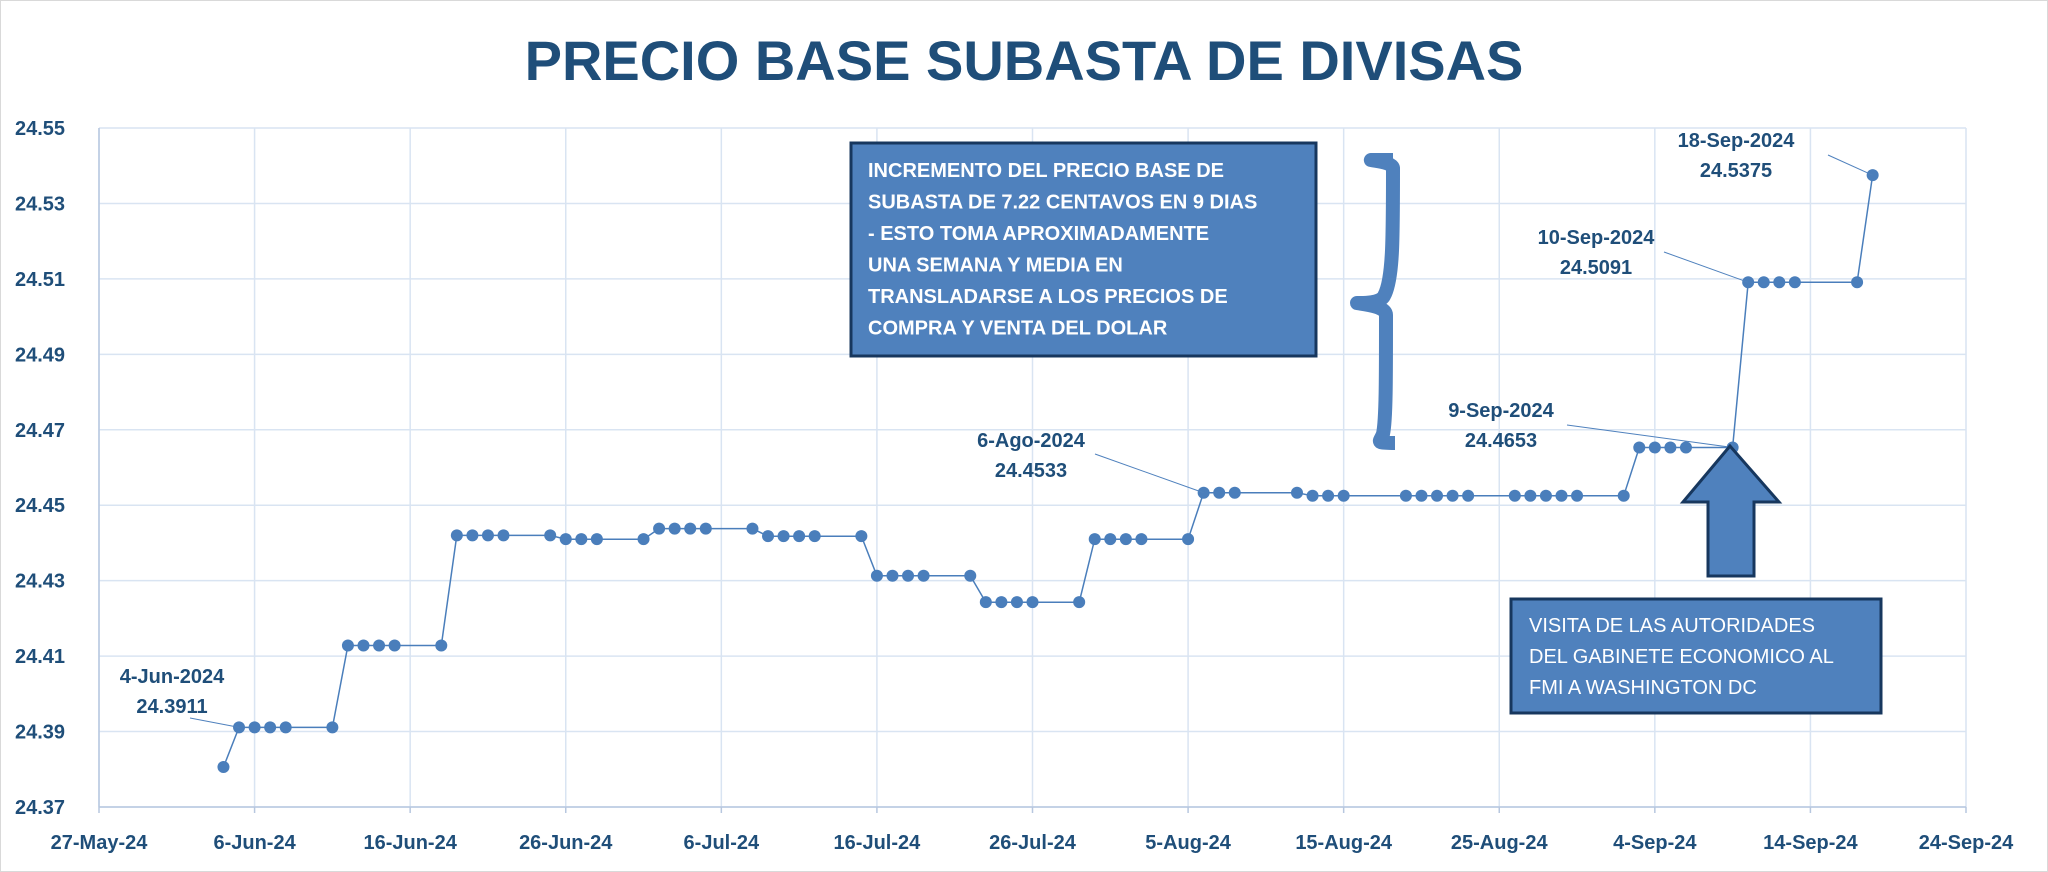 This screenshot has width=2048, height=872. What do you see at coordinates (1501, 441) in the screenshot?
I see `annotation-value: 24.4653` at bounding box center [1501, 441].